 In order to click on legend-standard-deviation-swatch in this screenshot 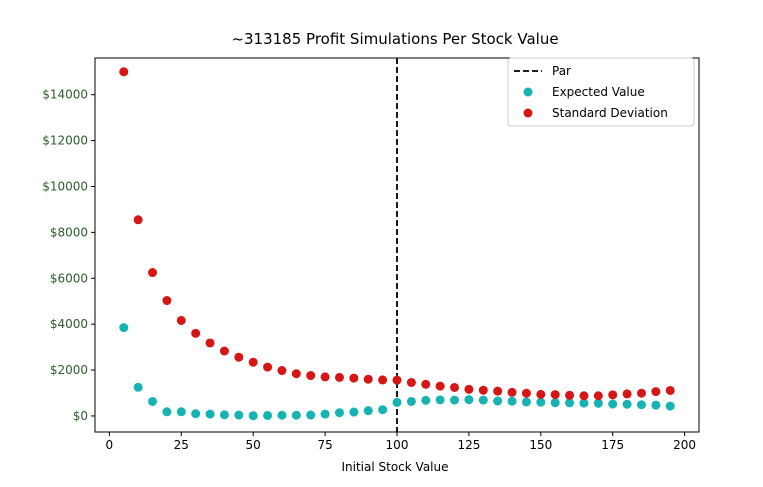, I will do `click(528, 113)`.